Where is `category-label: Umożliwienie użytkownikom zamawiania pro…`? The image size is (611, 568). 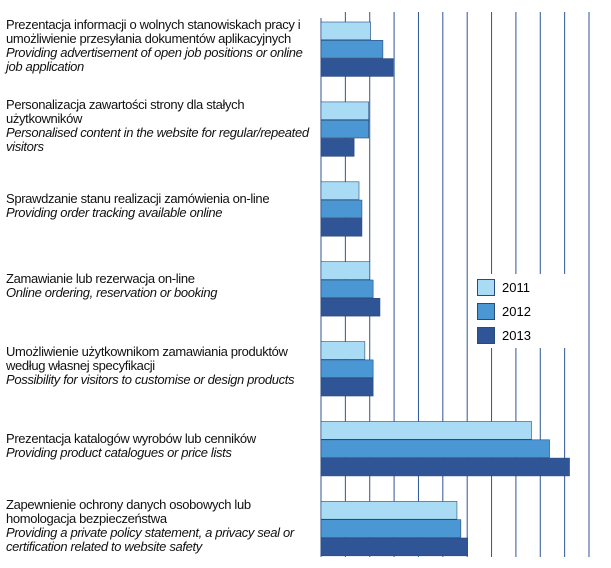
category-label: Umożliwienie użytkownikom zamawiania pro… is located at coordinates (163, 366).